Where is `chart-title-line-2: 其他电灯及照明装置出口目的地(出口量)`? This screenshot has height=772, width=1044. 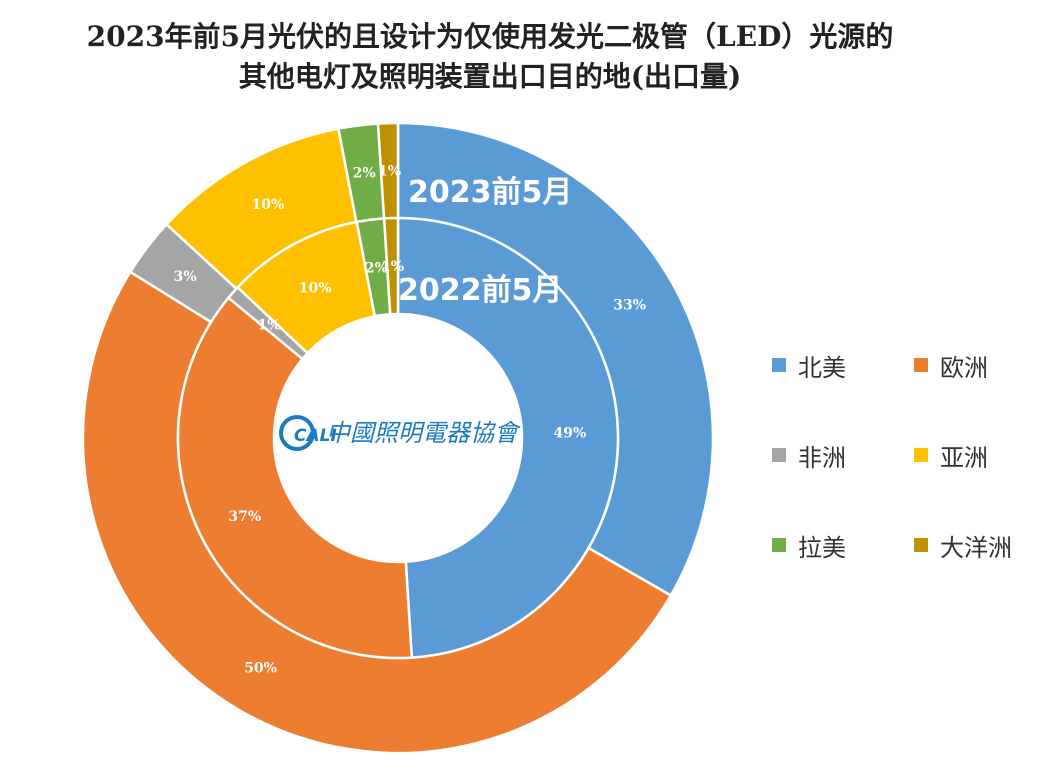
chart-title-line-2: 其他电灯及照明装置出口目的地(出口量) is located at coordinates (490, 76).